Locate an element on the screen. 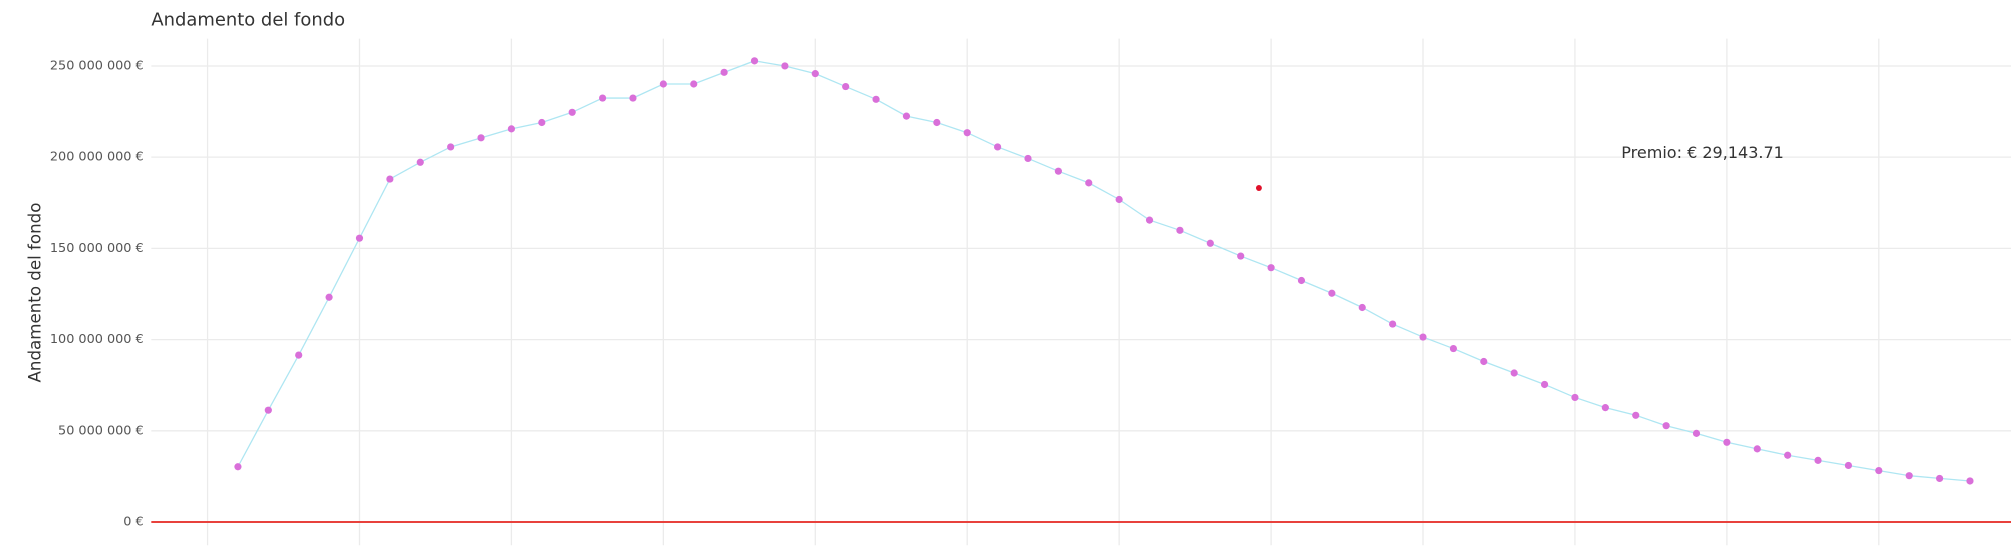 The height and width of the screenshot is (553, 2011). chart-title: Andamento del fondo is located at coordinates (248, 20).